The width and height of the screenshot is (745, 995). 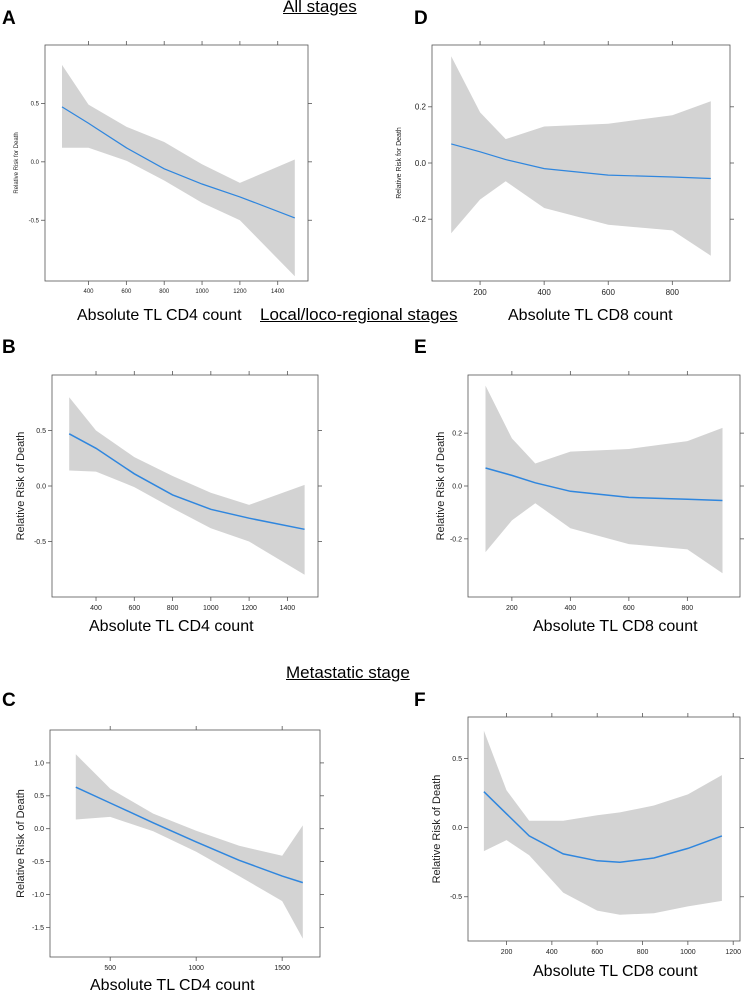 What do you see at coordinates (189, 835) in the screenshot?
I see `panel-c-fit-line` at bounding box center [189, 835].